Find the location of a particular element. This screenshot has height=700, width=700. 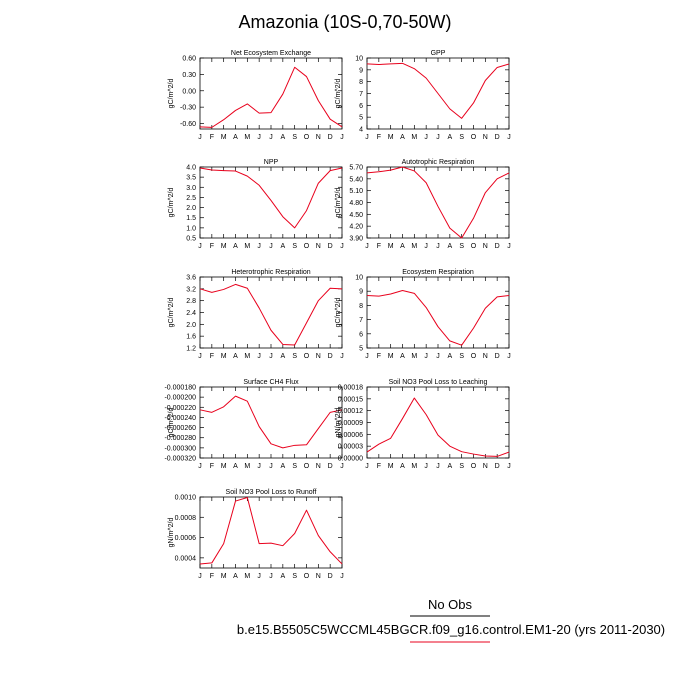

y-tick-label: -0.000220 is located at coordinates (180, 408).